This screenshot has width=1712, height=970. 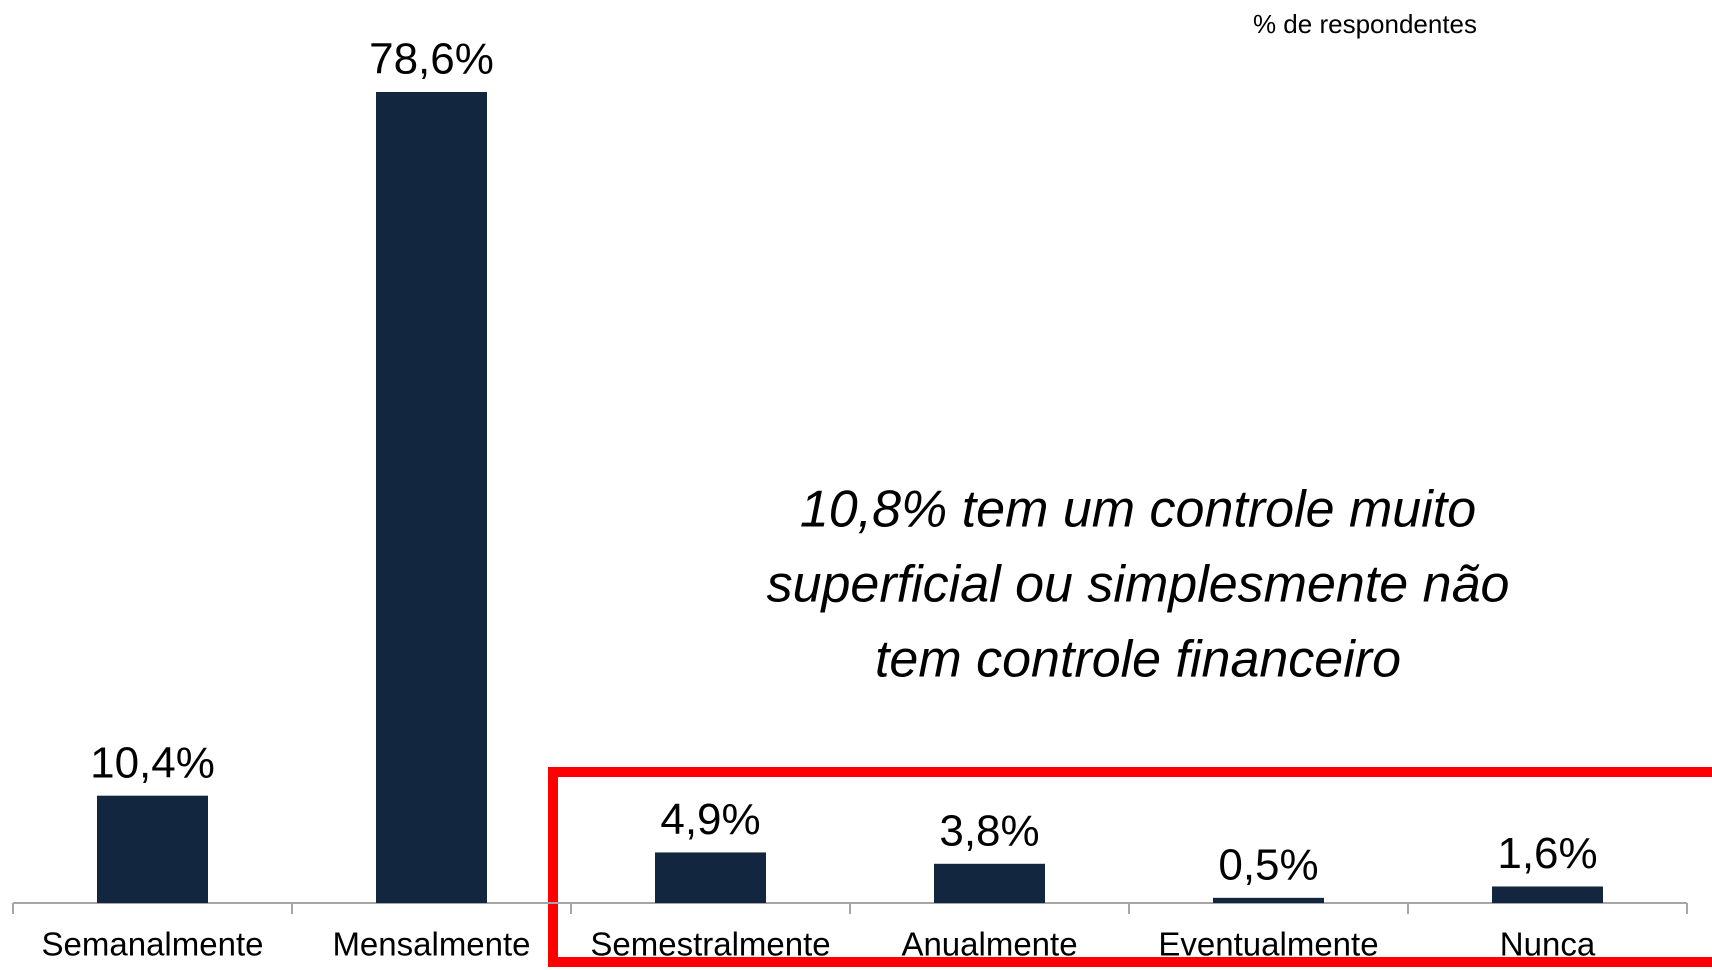 What do you see at coordinates (1138, 660) in the screenshot?
I see `annotation: tem controle financeiro` at bounding box center [1138, 660].